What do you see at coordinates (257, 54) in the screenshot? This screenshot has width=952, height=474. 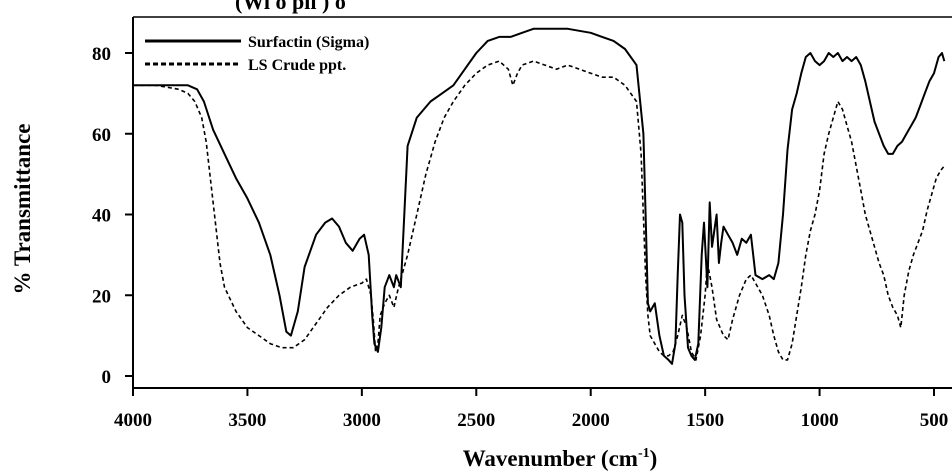 I see `legend: Surfactin (Sigma) LS Crude ppt.` at bounding box center [257, 54].